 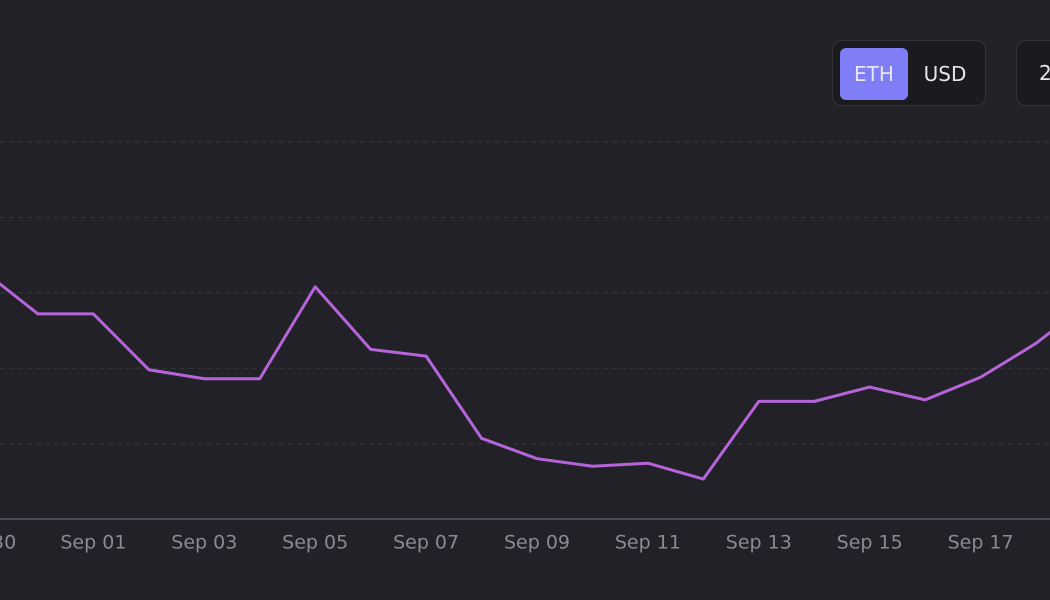 I want to click on currency-toggle: ETH USD, so click(x=909, y=73).